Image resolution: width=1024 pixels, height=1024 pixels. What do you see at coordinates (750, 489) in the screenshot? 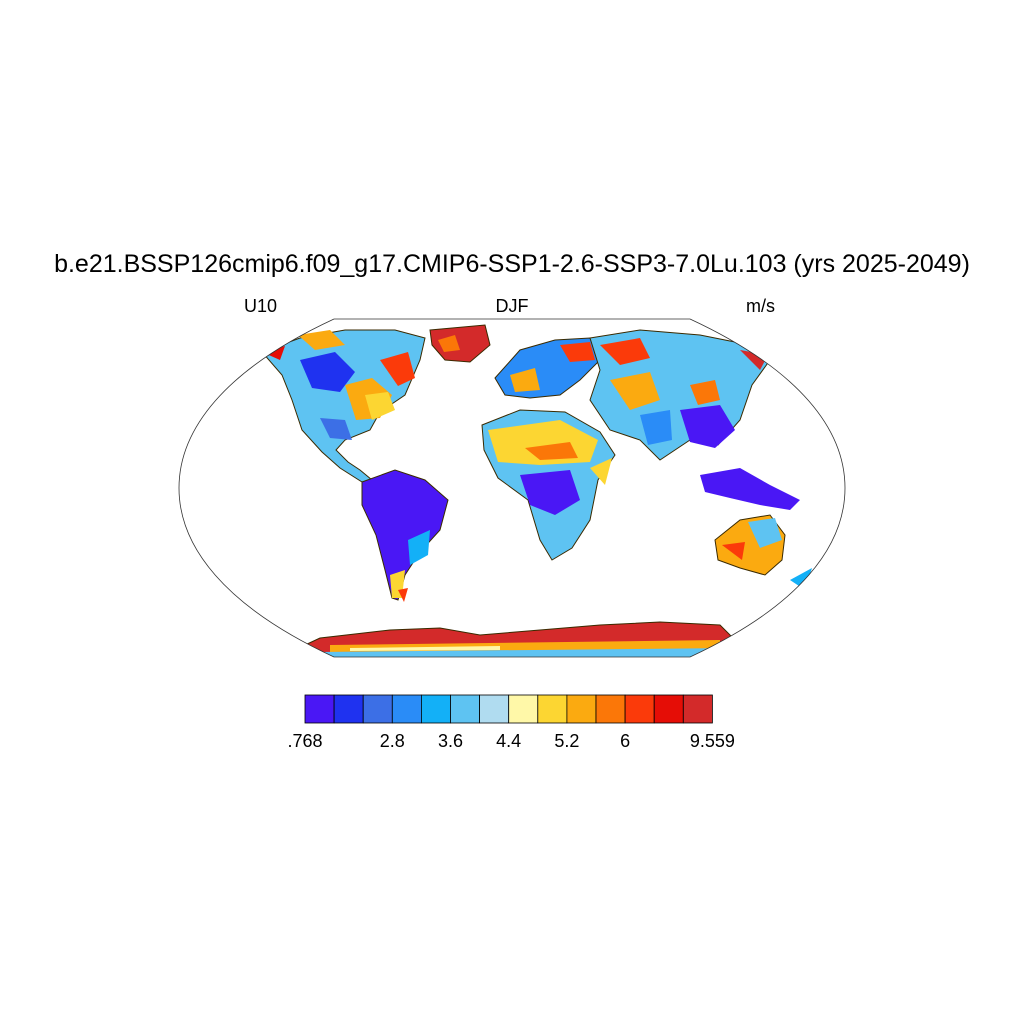
I see `maritime-continent` at bounding box center [750, 489].